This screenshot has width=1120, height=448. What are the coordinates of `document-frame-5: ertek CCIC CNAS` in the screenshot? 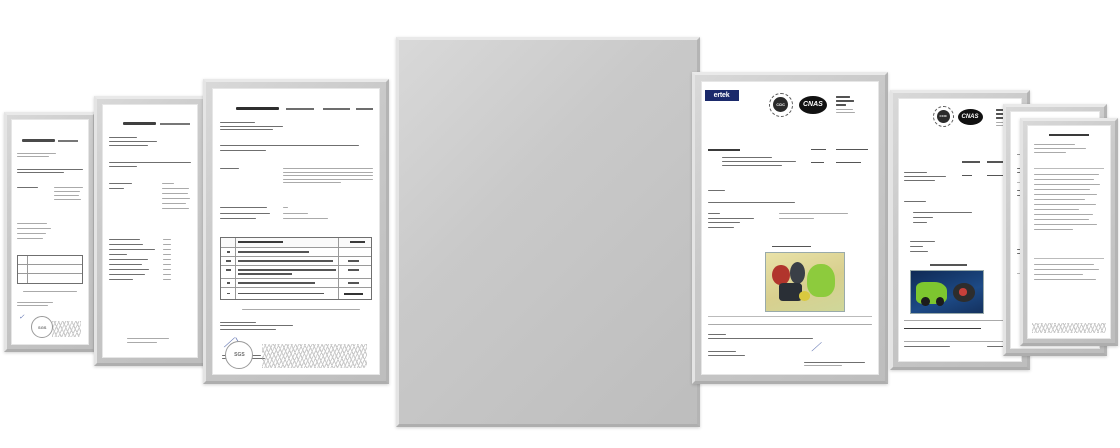 It's located at (790, 228).